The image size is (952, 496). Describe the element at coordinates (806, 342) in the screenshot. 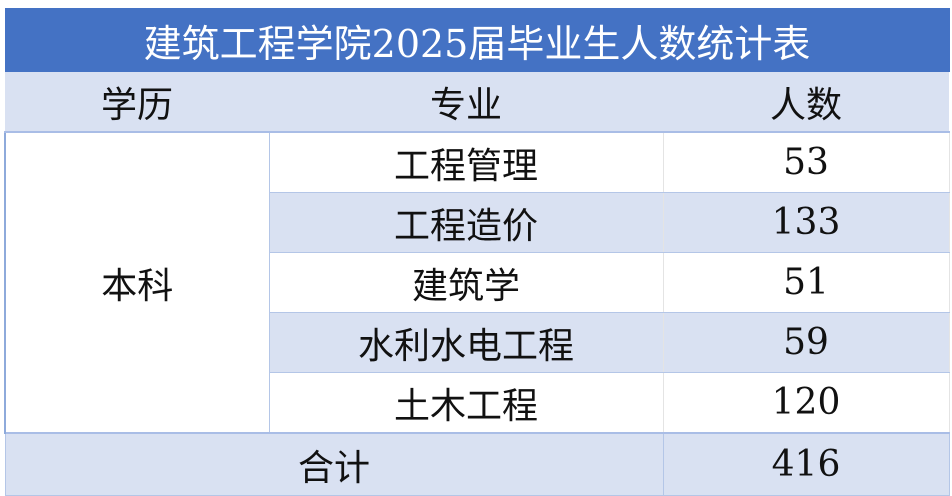

I see `count-cell: 59` at that location.